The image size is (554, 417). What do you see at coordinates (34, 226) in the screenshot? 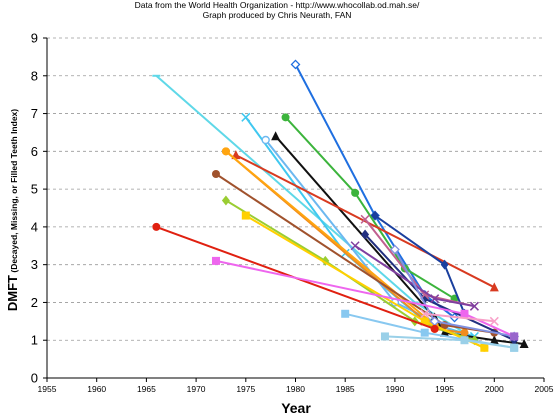
I see `y-tick-label: 4` at bounding box center [34, 226].